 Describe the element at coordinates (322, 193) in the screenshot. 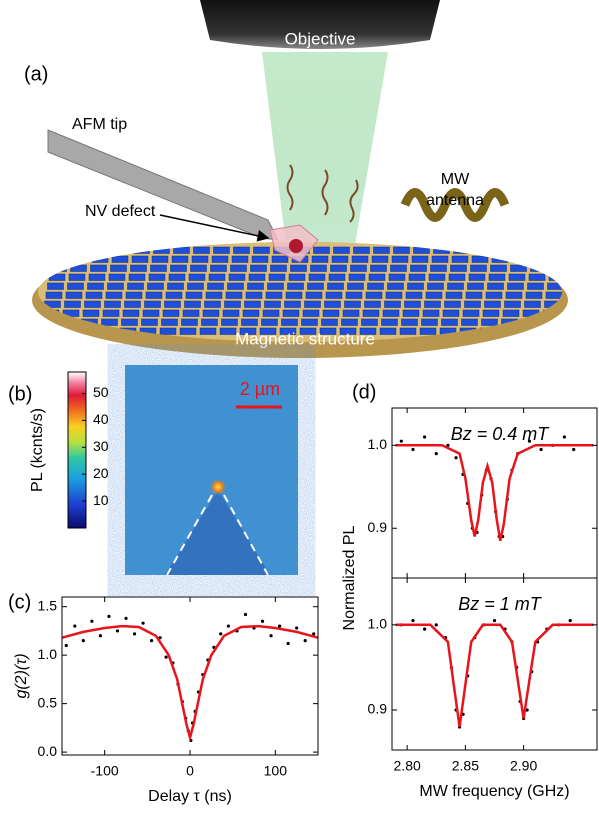

I see `photons` at that location.